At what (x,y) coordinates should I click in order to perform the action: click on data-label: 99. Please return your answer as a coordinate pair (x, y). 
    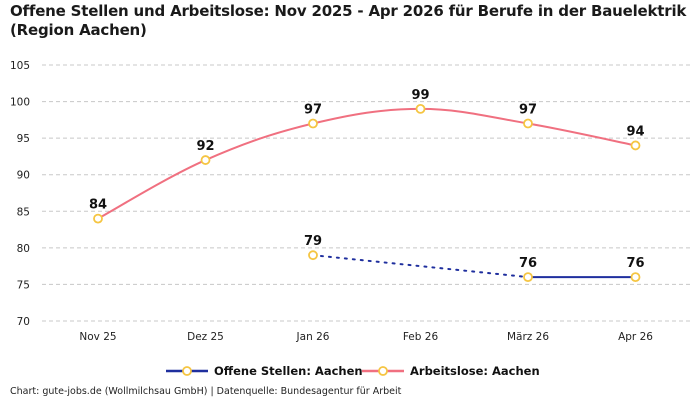
    Looking at the image, I should click on (420, 95).